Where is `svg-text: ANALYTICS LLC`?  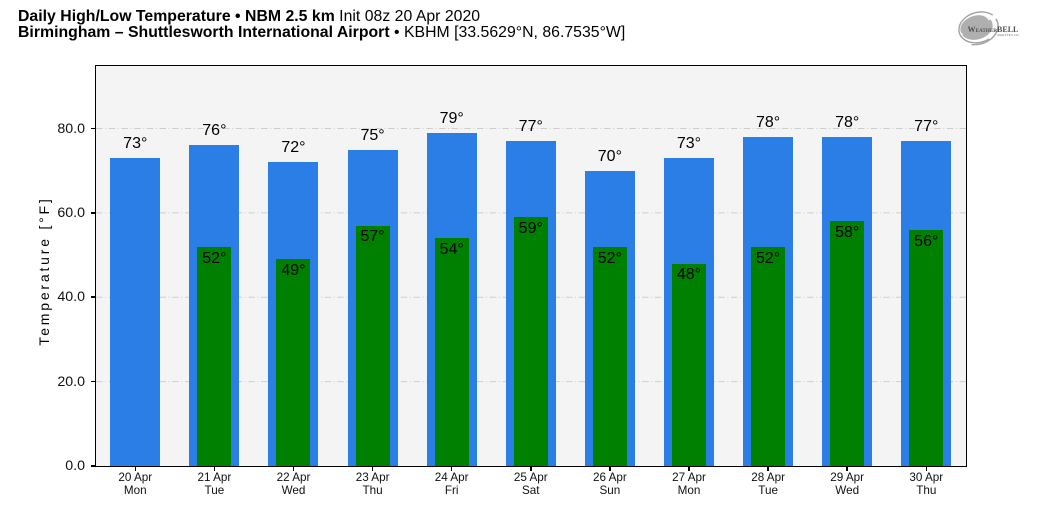 svg-text: ANALYTICS LLC is located at coordinates (1008, 35).